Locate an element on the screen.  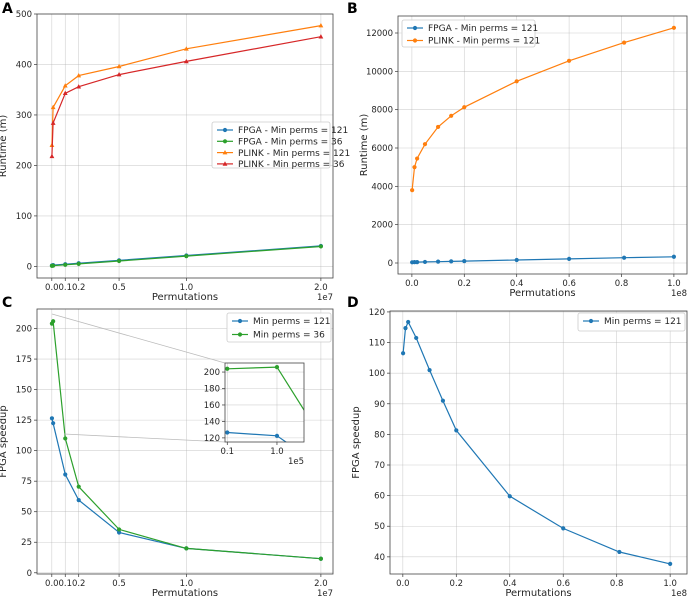
panel-d-legend-marker is located at coordinates (591, 321).